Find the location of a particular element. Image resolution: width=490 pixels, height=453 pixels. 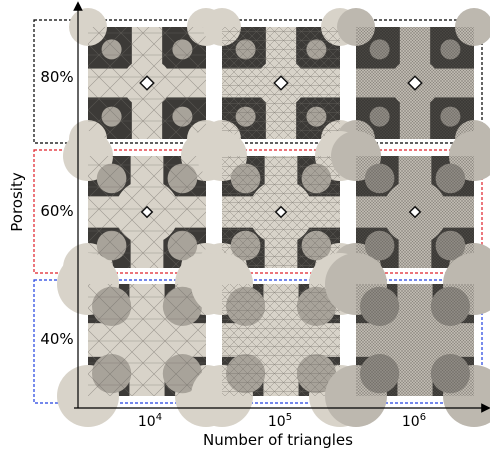

x-tick-label-1e4: 104 is located at coordinates (150, 421).